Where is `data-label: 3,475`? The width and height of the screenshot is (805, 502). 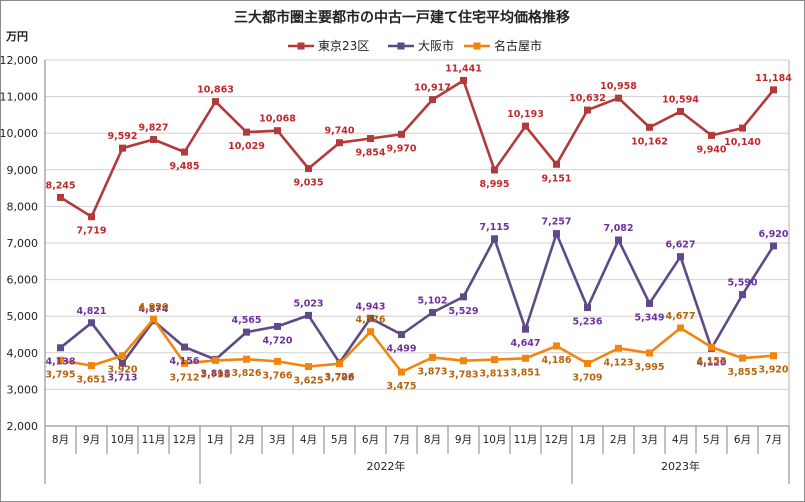 data-label: 3,475 is located at coordinates (401, 386).